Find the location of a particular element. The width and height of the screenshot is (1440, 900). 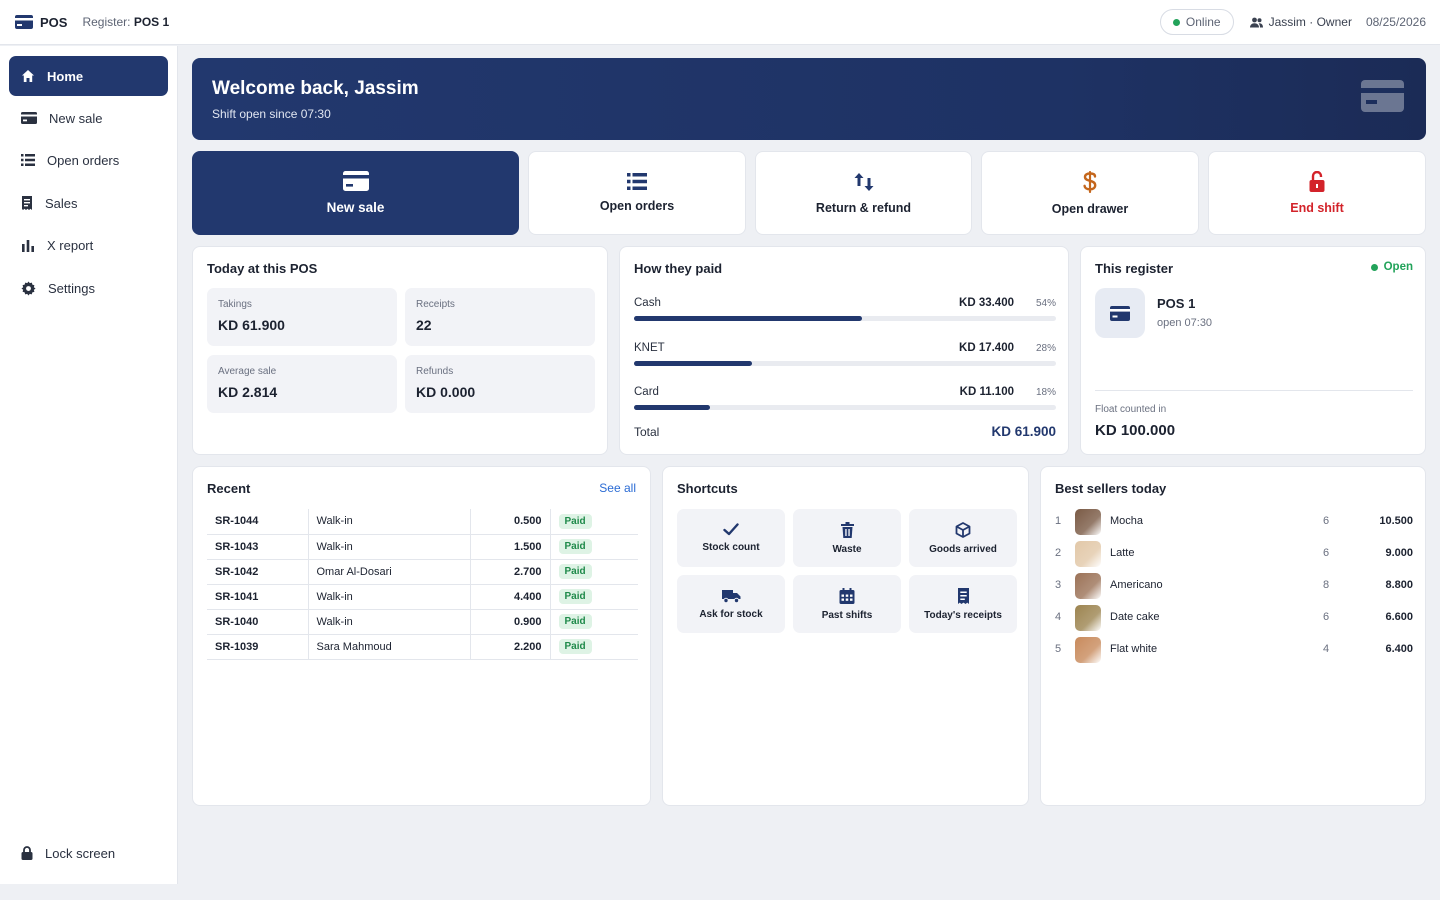

status-cell: Paid is located at coordinates (594, 572).